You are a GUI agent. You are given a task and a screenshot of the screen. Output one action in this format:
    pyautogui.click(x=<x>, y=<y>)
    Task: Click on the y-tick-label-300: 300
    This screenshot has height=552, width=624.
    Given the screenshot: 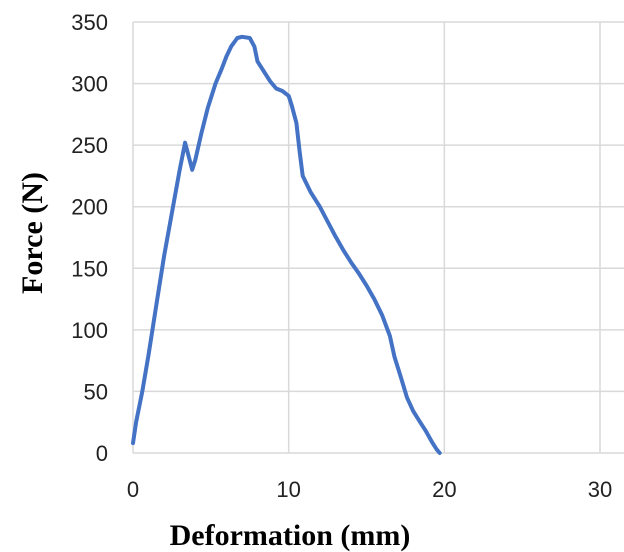 What is the action you would take?
    pyautogui.click(x=89, y=84)
    